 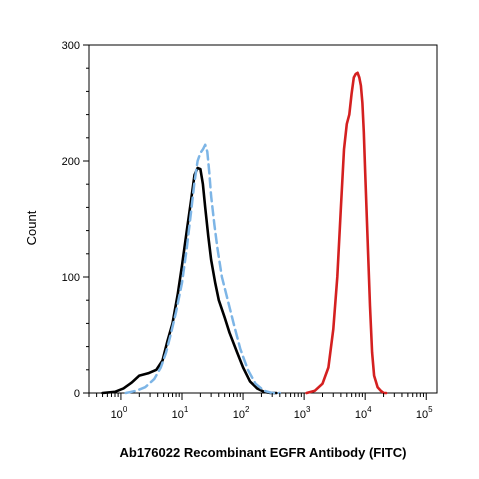 I want to click on x-tick-label: 10¹, so click(x=180, y=413).